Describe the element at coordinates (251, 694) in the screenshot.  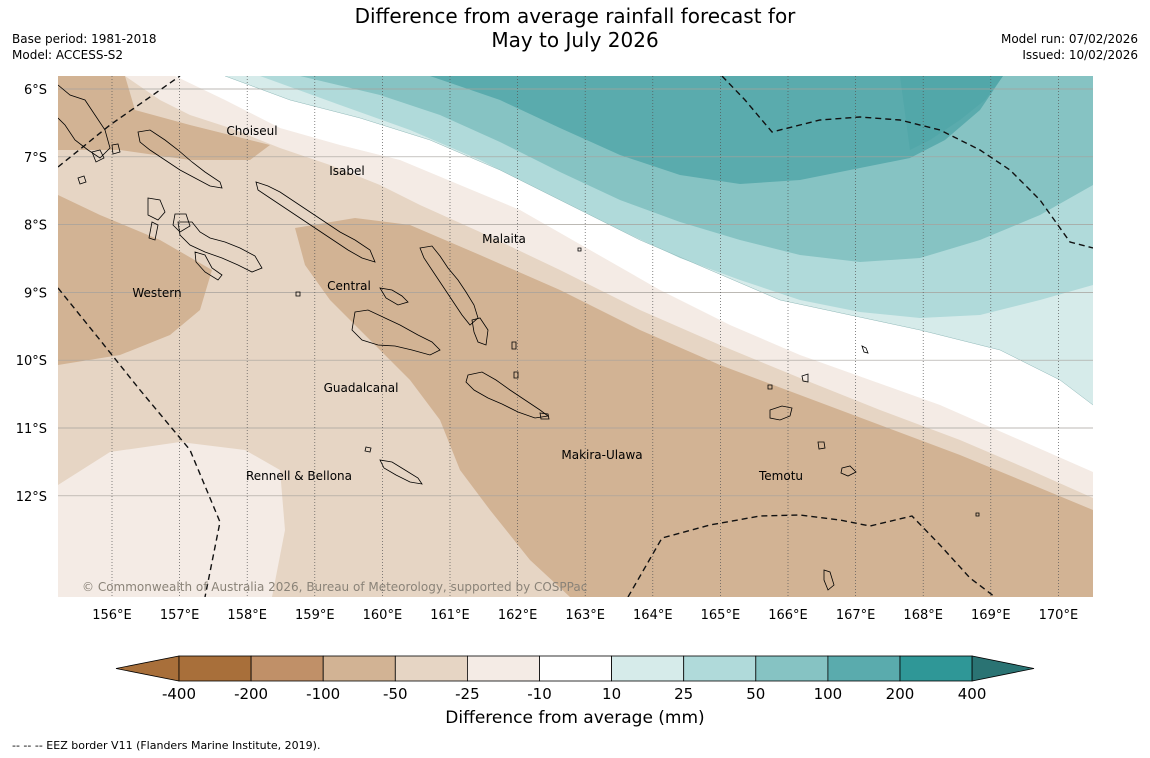
I see `colorbar-tick-label: -200` at that location.